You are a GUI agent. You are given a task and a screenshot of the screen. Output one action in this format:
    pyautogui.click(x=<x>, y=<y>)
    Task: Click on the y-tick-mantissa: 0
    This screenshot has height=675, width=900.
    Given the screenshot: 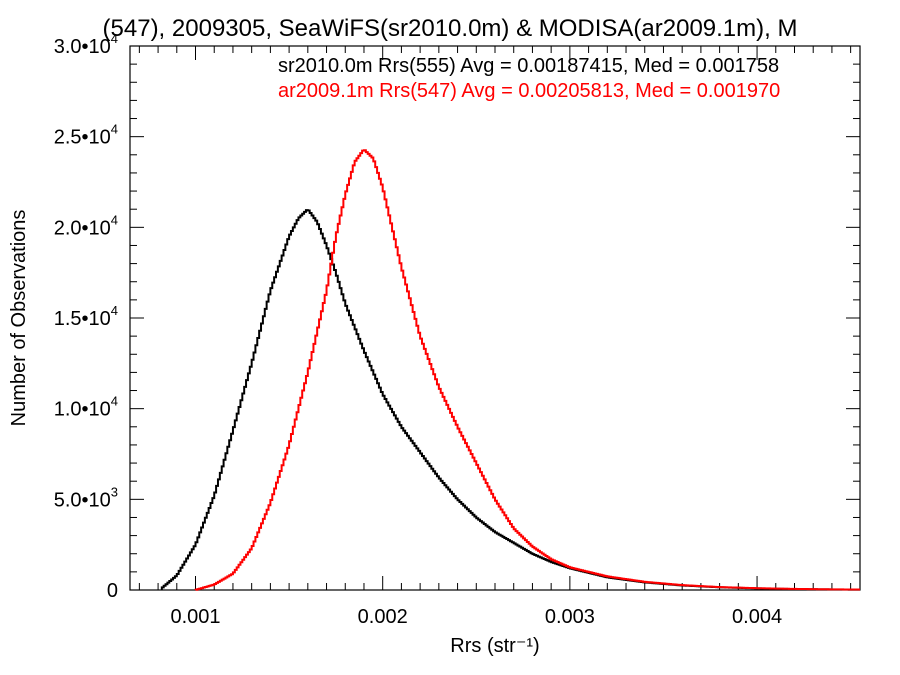 What is the action you would take?
    pyautogui.click(x=112, y=591)
    